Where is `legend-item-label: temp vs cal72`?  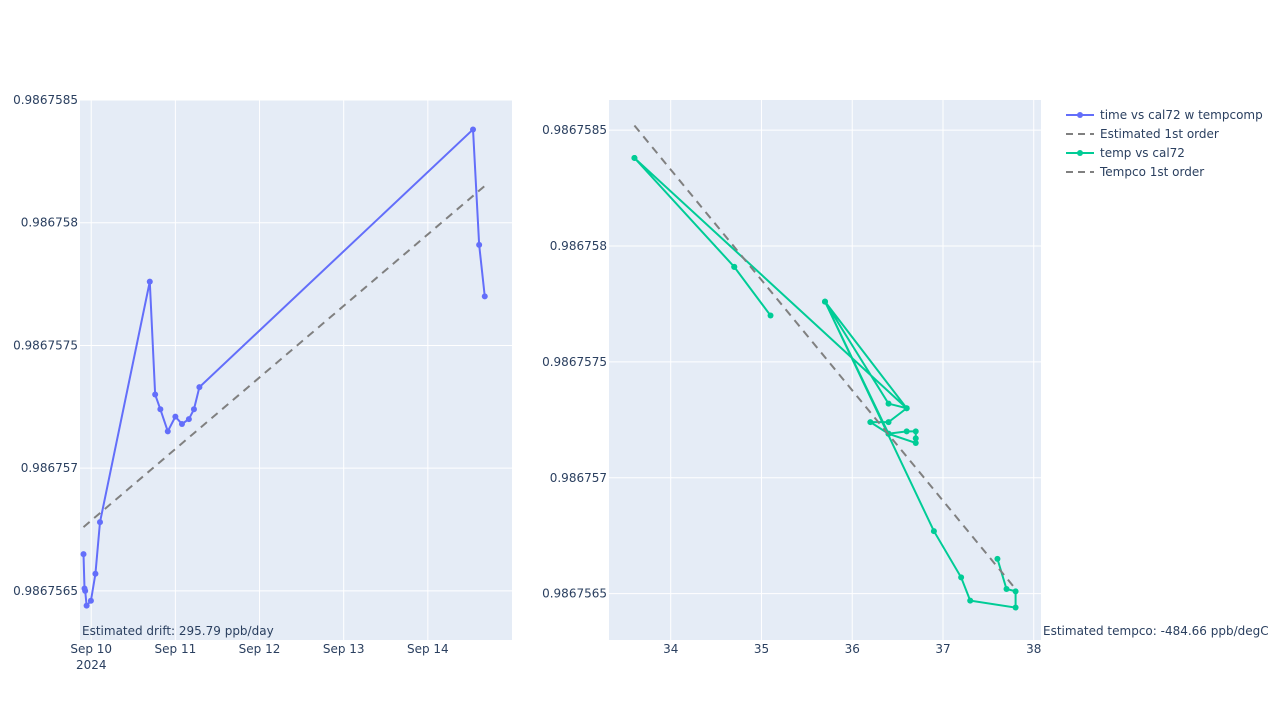
legend-item-label: temp vs cal72 is located at coordinates (1142, 153).